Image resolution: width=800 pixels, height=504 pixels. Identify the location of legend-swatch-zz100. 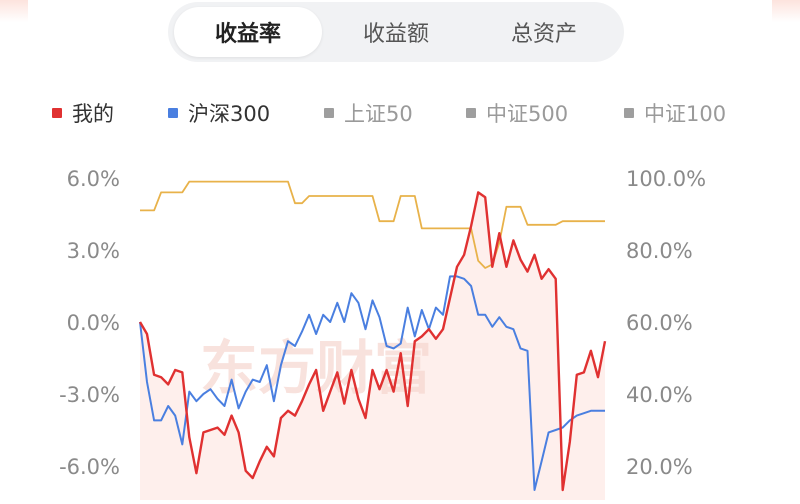
(629, 113).